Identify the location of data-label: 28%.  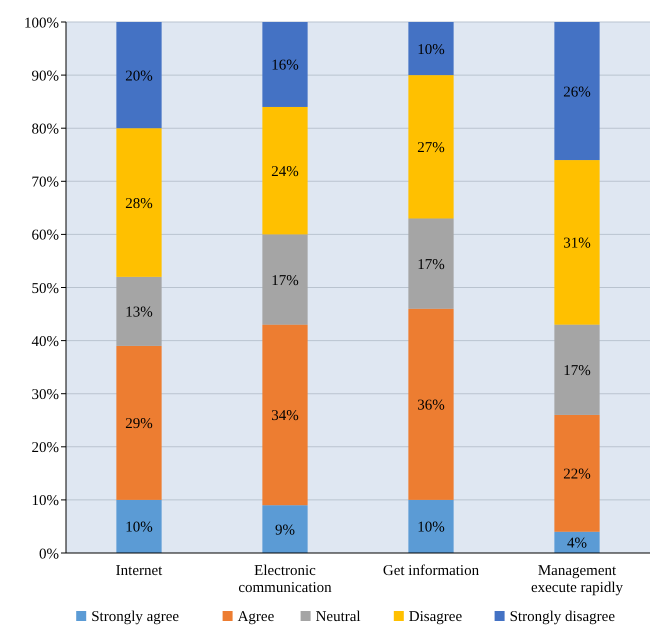
(139, 204).